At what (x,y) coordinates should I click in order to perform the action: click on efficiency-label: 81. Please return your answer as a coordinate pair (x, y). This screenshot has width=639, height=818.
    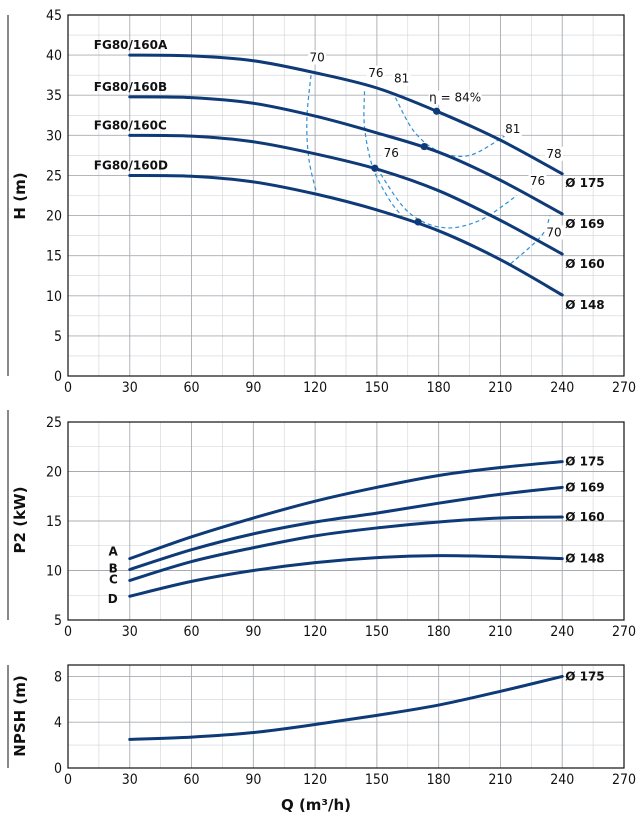
    Looking at the image, I should click on (512, 129).